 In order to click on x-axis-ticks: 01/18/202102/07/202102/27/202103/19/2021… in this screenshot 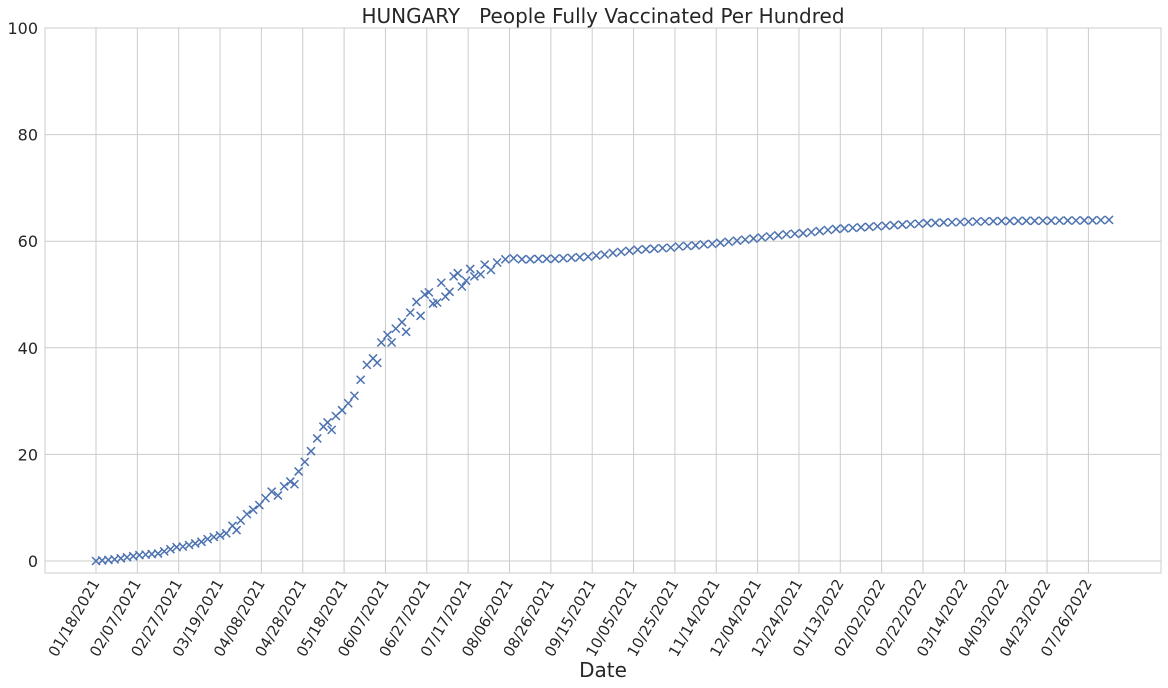, I will do `click(570, 618)`.